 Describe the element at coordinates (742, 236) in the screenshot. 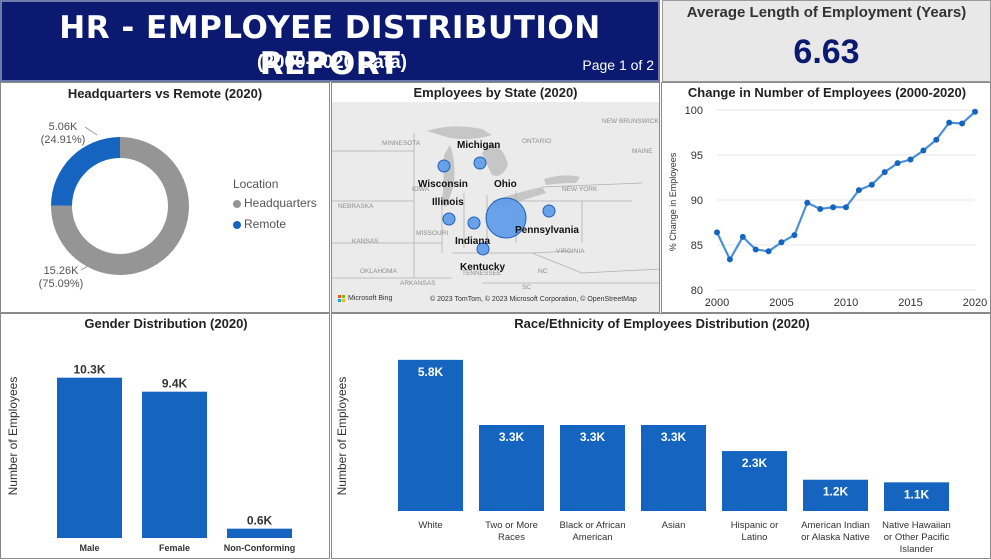

I see `data-point-2002` at that location.